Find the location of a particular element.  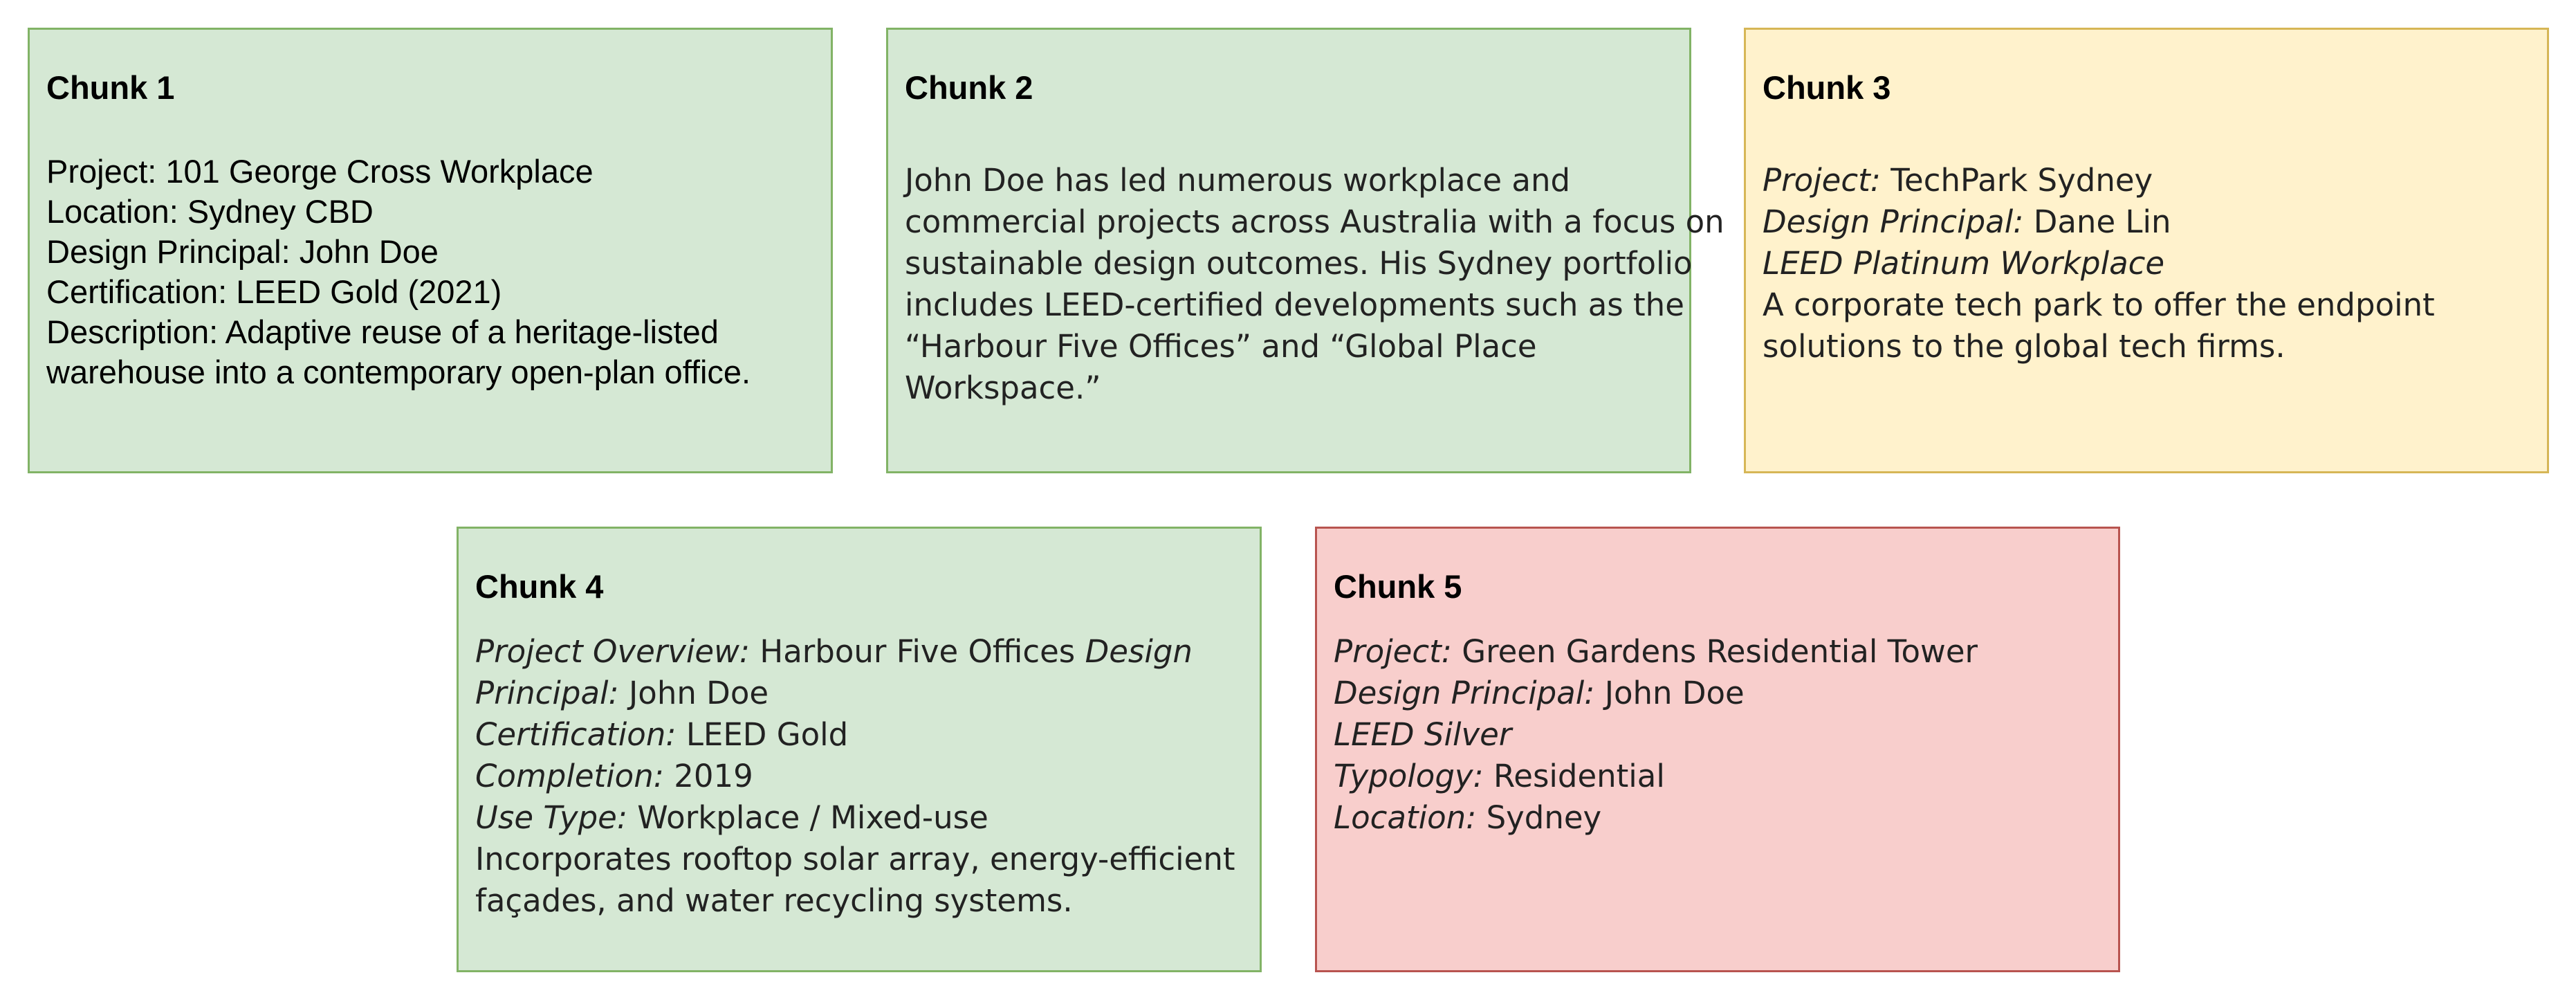

chunk-1-line-project: Project: 101 George Cross Workplace is located at coordinates (320, 171).